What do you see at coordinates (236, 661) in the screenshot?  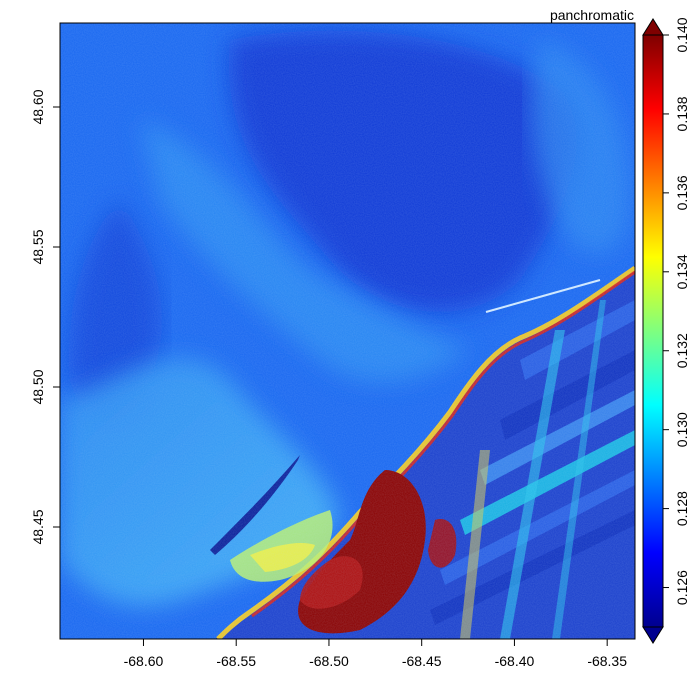 I see `x-tick-label: -68.55` at bounding box center [236, 661].